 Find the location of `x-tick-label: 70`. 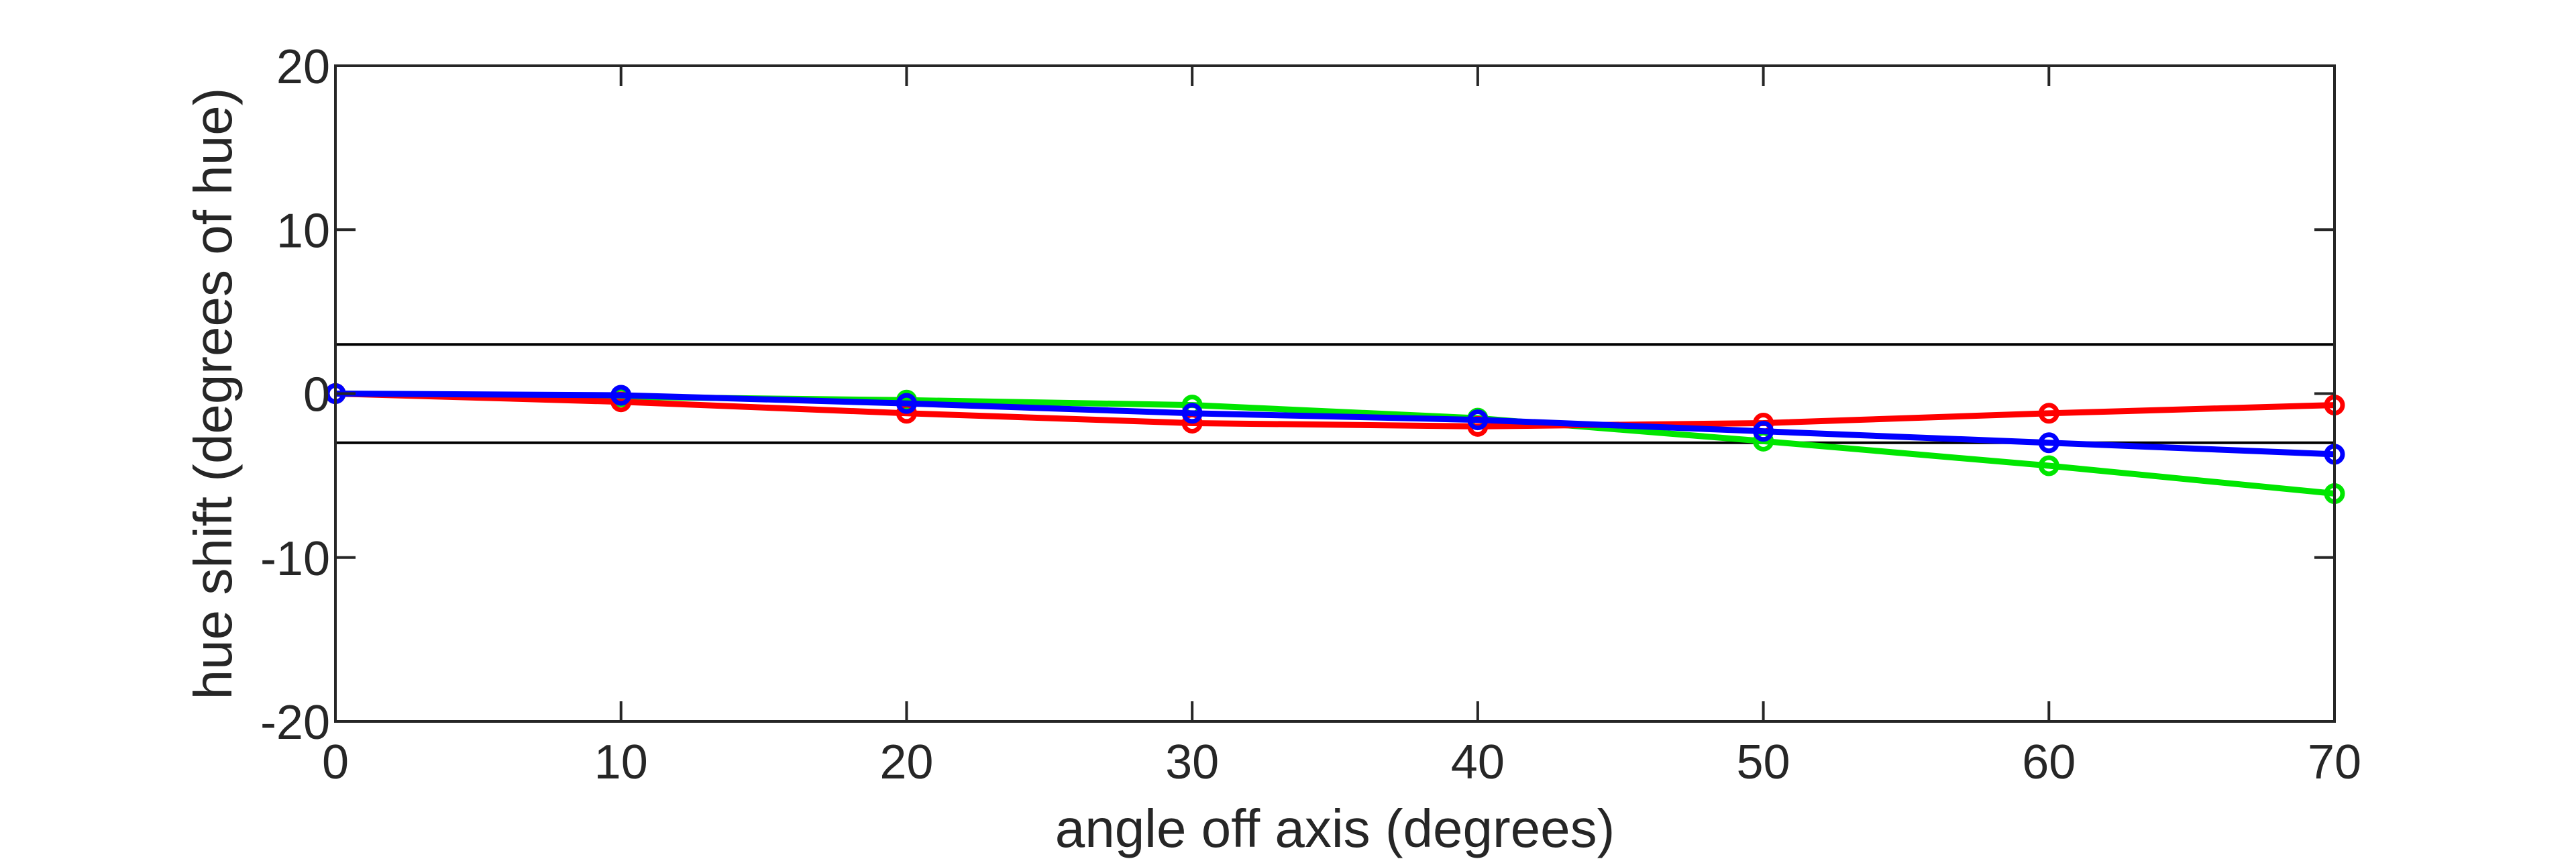

x-tick-label: 70 is located at coordinates (2334, 762).